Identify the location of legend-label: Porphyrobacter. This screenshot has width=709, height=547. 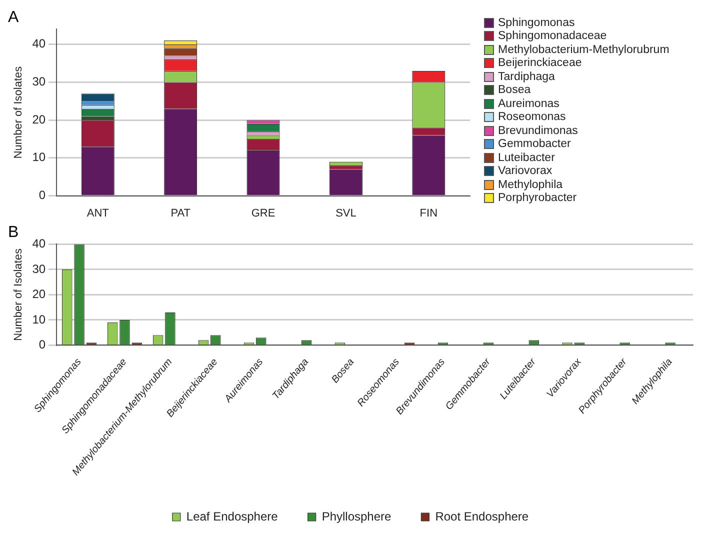
(537, 198).